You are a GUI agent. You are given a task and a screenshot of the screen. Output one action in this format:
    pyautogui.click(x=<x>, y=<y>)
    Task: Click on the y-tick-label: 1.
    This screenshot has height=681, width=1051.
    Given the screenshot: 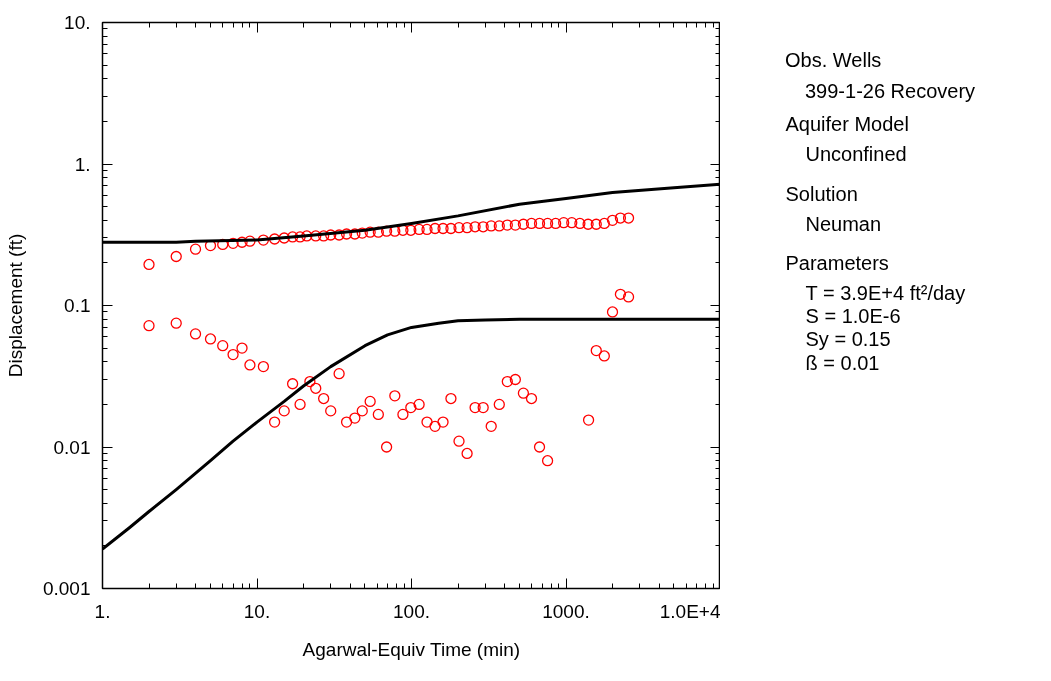 What is the action you would take?
    pyautogui.click(x=82, y=164)
    